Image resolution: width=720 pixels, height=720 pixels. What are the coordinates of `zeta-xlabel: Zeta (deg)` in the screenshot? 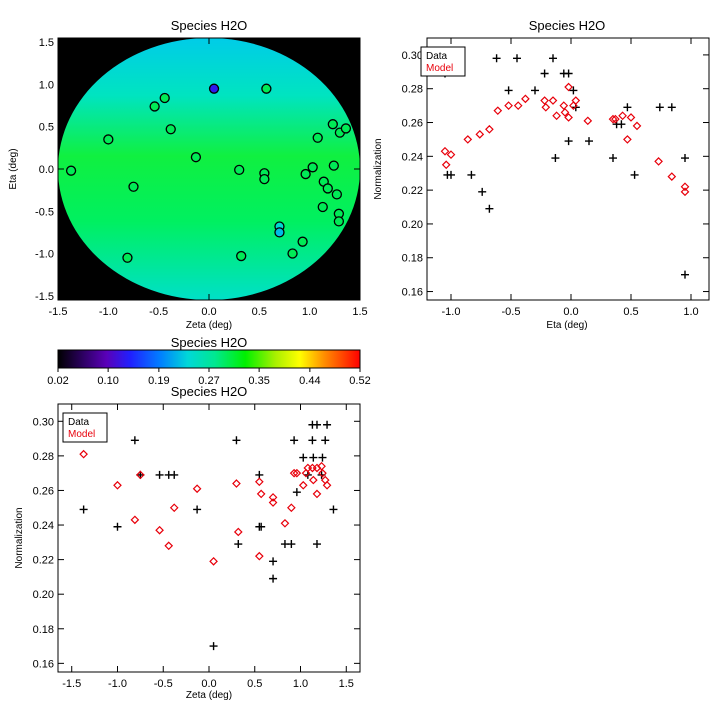 It's located at (209, 695).